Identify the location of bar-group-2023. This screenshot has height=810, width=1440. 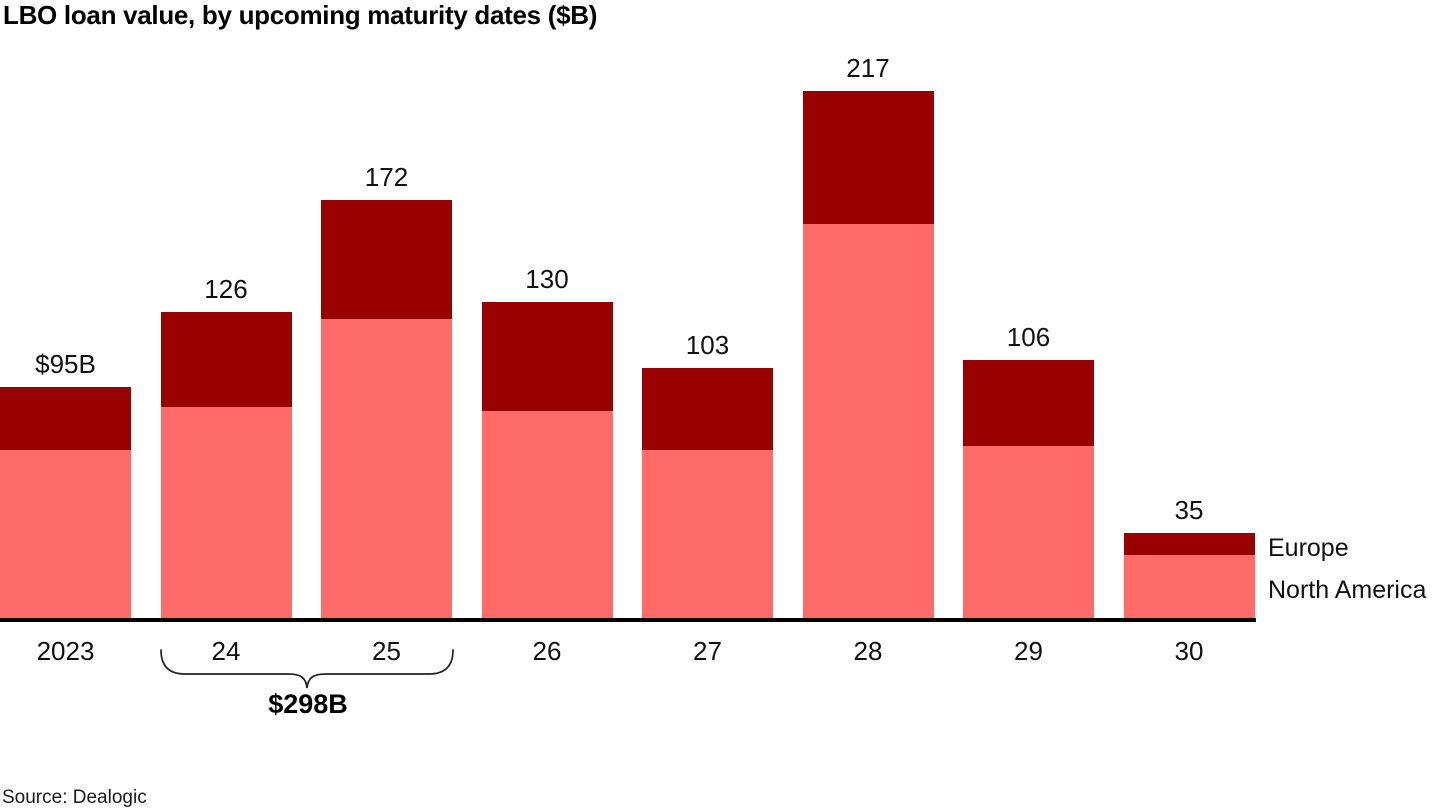
(65, 502).